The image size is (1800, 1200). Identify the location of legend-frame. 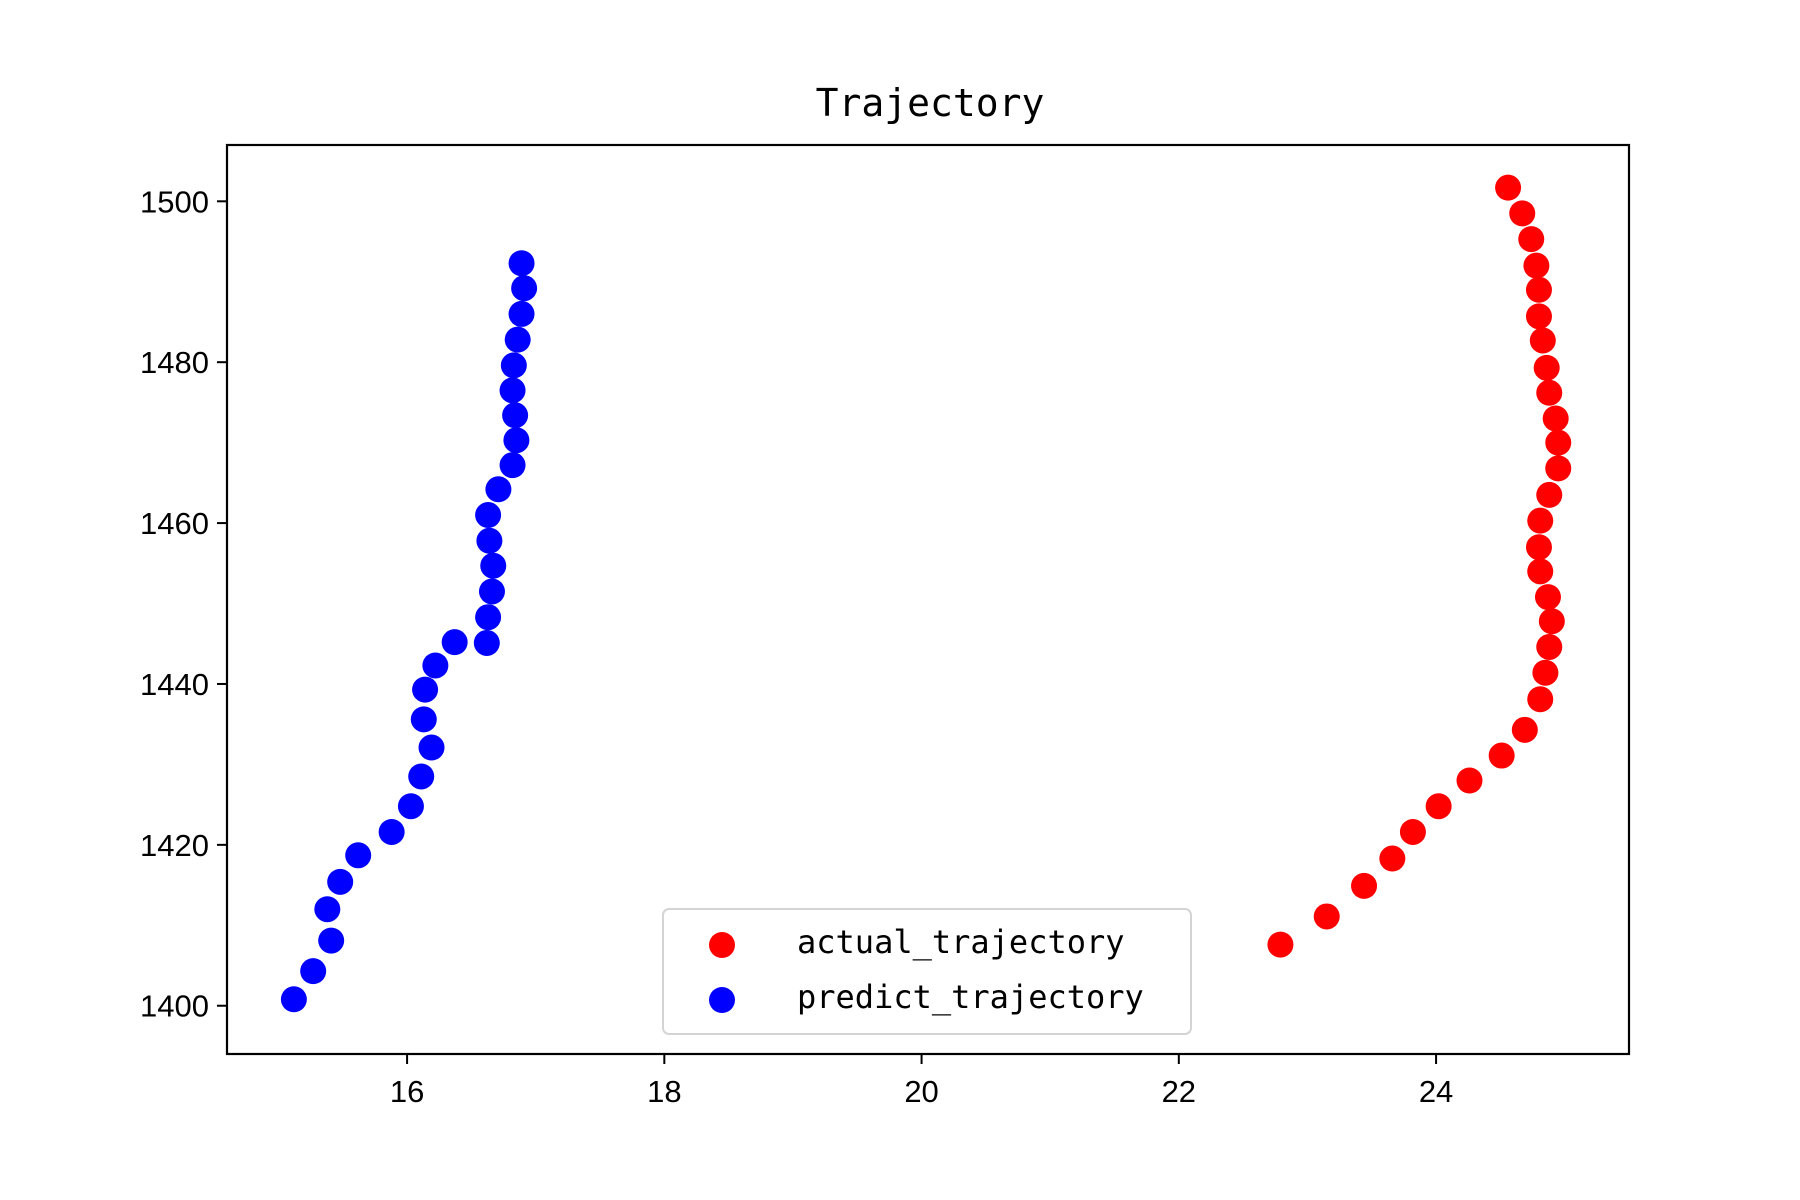
(927, 971).